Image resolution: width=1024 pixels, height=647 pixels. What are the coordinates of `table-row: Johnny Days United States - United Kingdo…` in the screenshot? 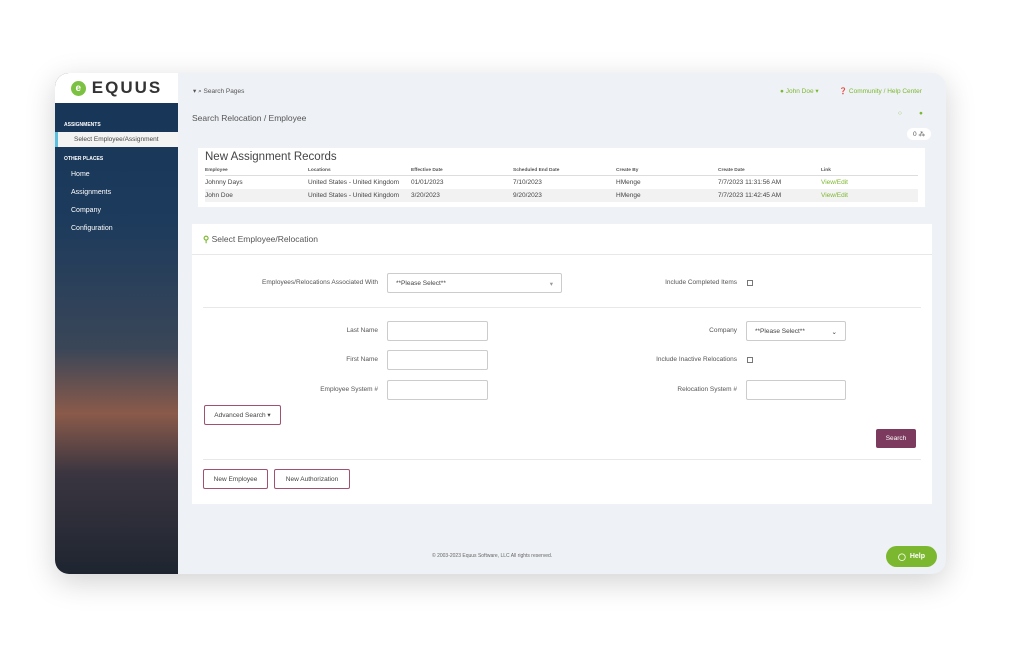 It's located at (561, 183).